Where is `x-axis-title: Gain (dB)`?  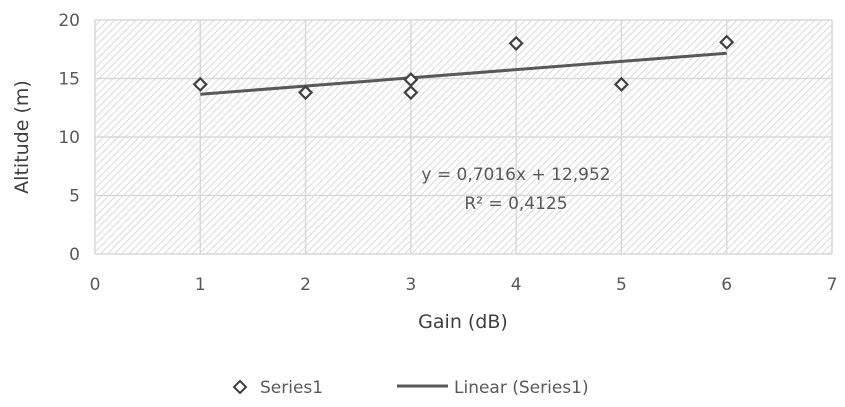 x-axis-title: Gain (dB) is located at coordinates (463, 322).